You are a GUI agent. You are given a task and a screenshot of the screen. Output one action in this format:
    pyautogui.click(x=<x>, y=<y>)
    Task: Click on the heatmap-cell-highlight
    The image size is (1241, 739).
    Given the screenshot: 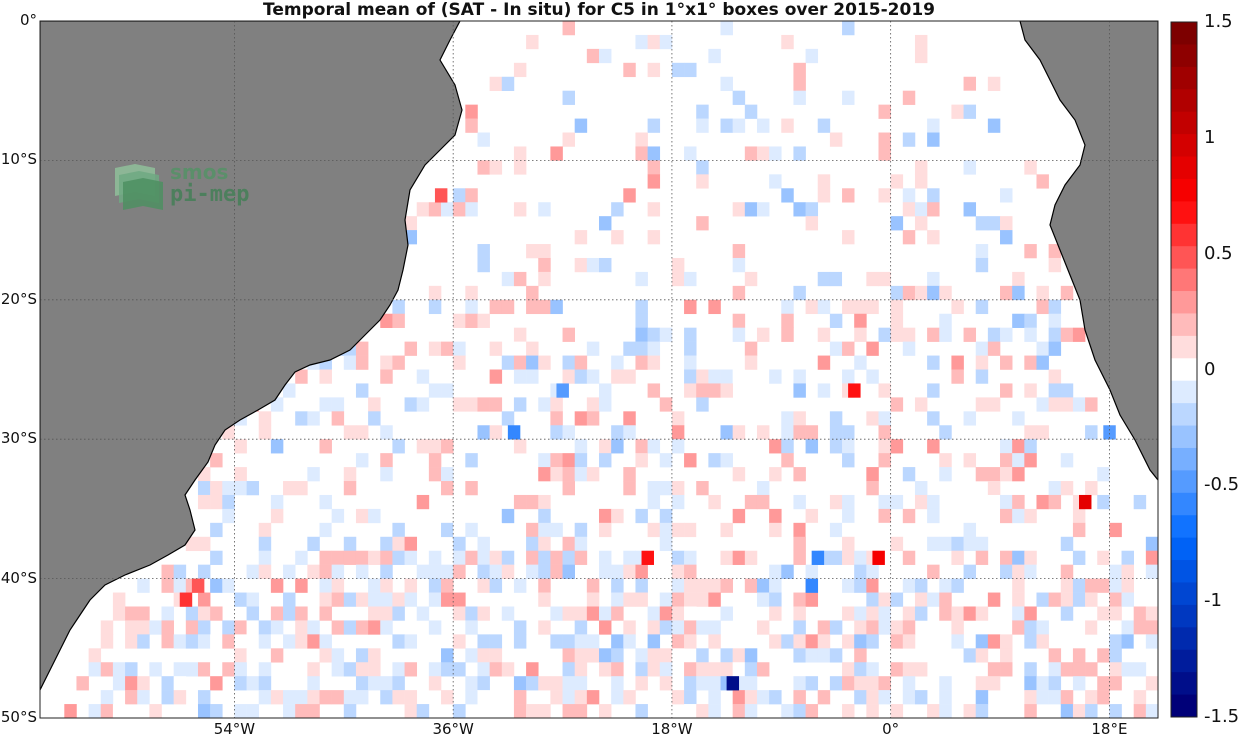 What is the action you would take?
    pyautogui.click(x=733, y=683)
    